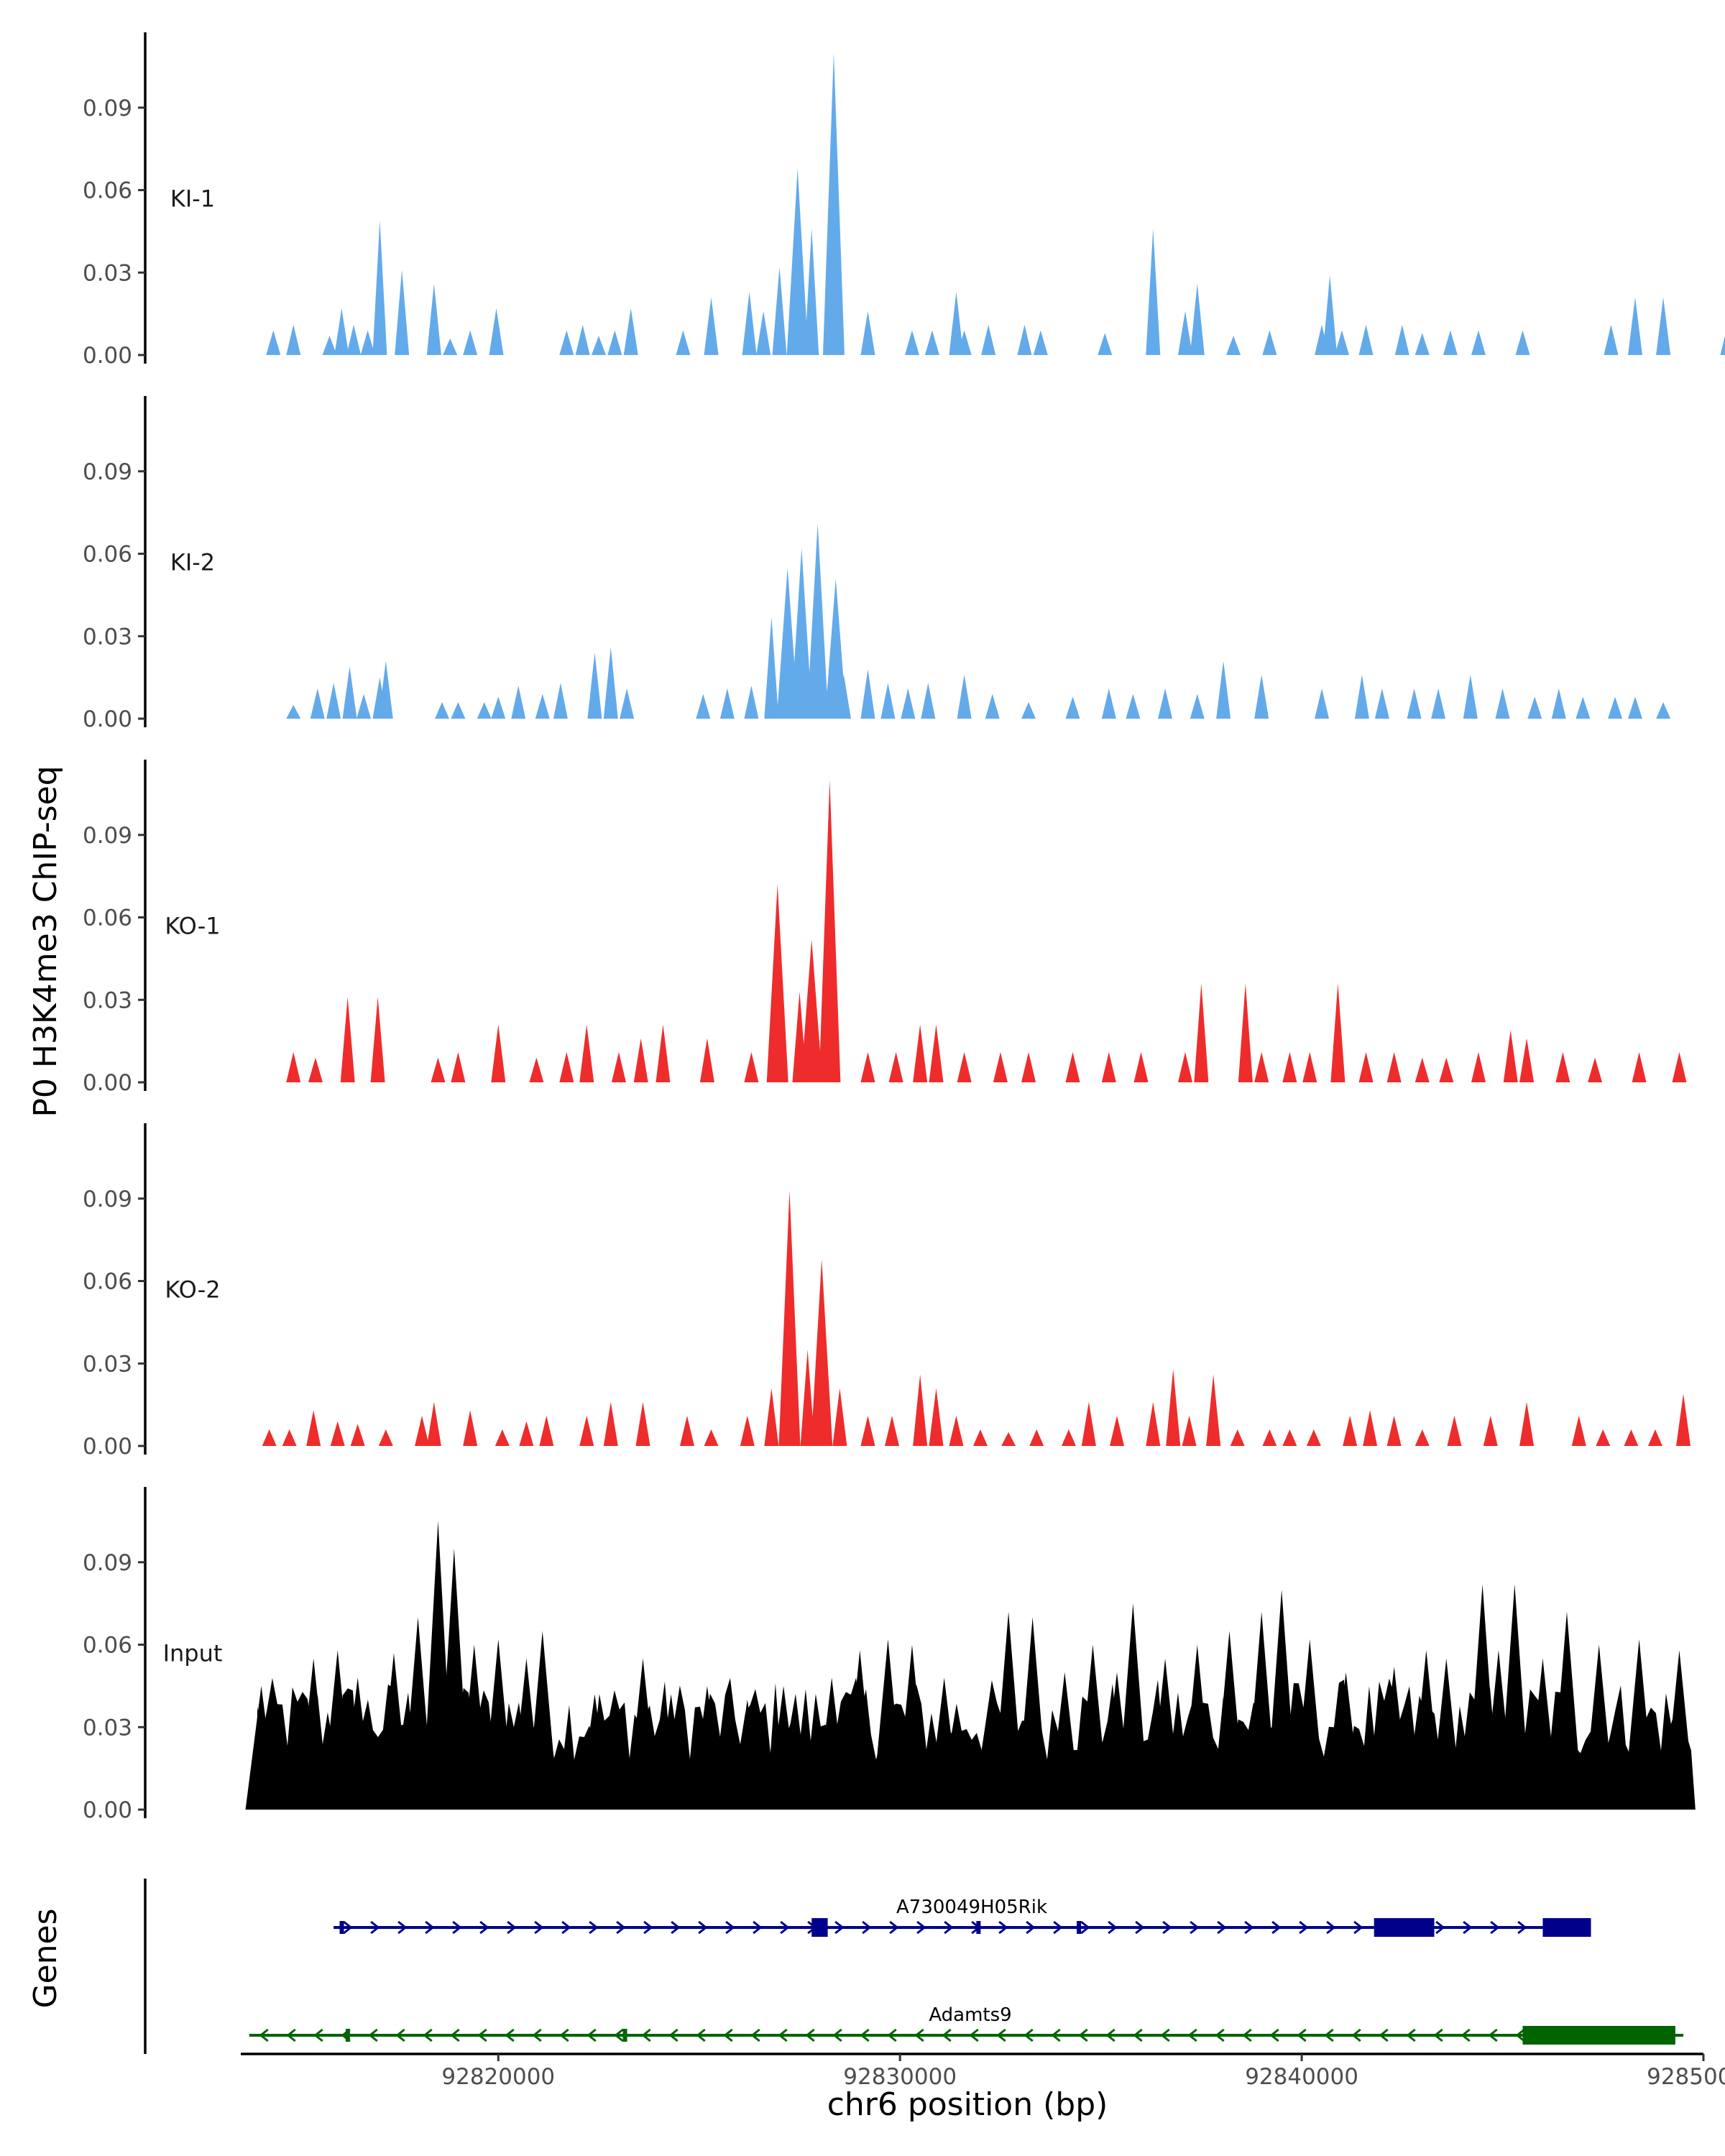 The image size is (1725, 2156). Describe the element at coordinates (889, 1655) in the screenshot. I see `track-panel-input: 0.00 0.03 0.06 0.09 Input` at that location.